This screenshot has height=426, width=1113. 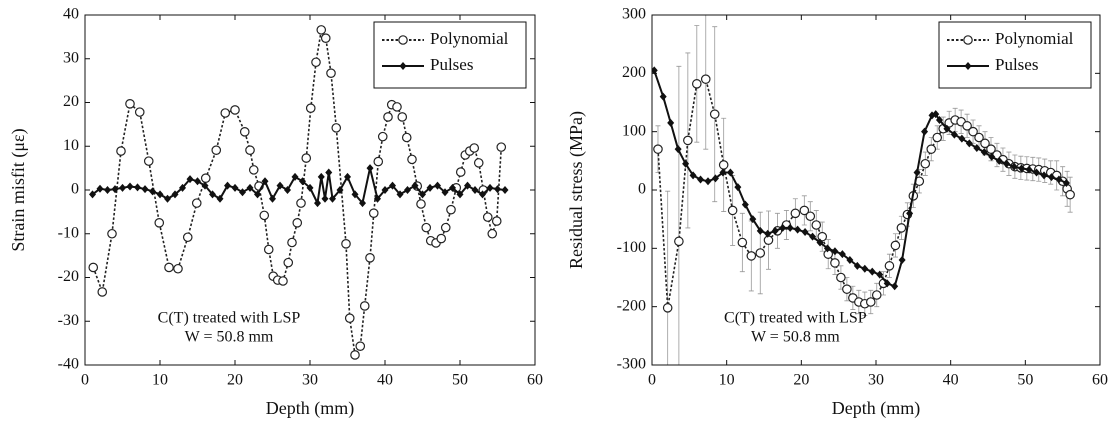 I want to click on x-tick-label: 50, so click(x=1025, y=380).